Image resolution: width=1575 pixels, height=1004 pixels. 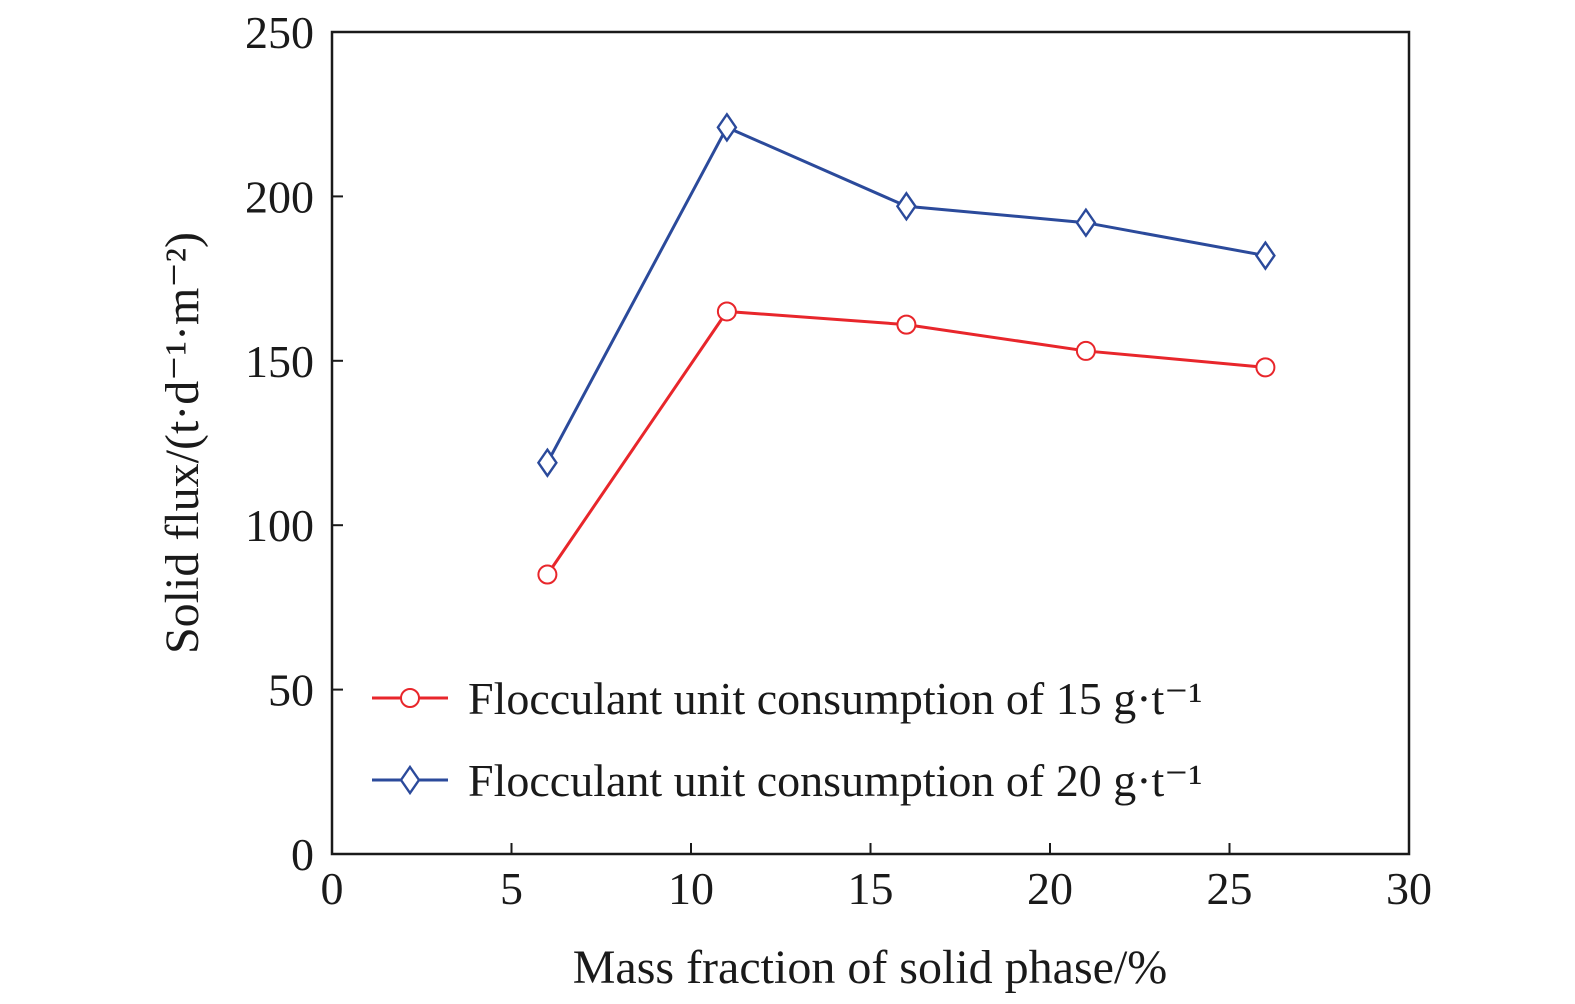 What do you see at coordinates (279, 525) in the screenshot?
I see `y-tick-label: 100` at bounding box center [279, 525].